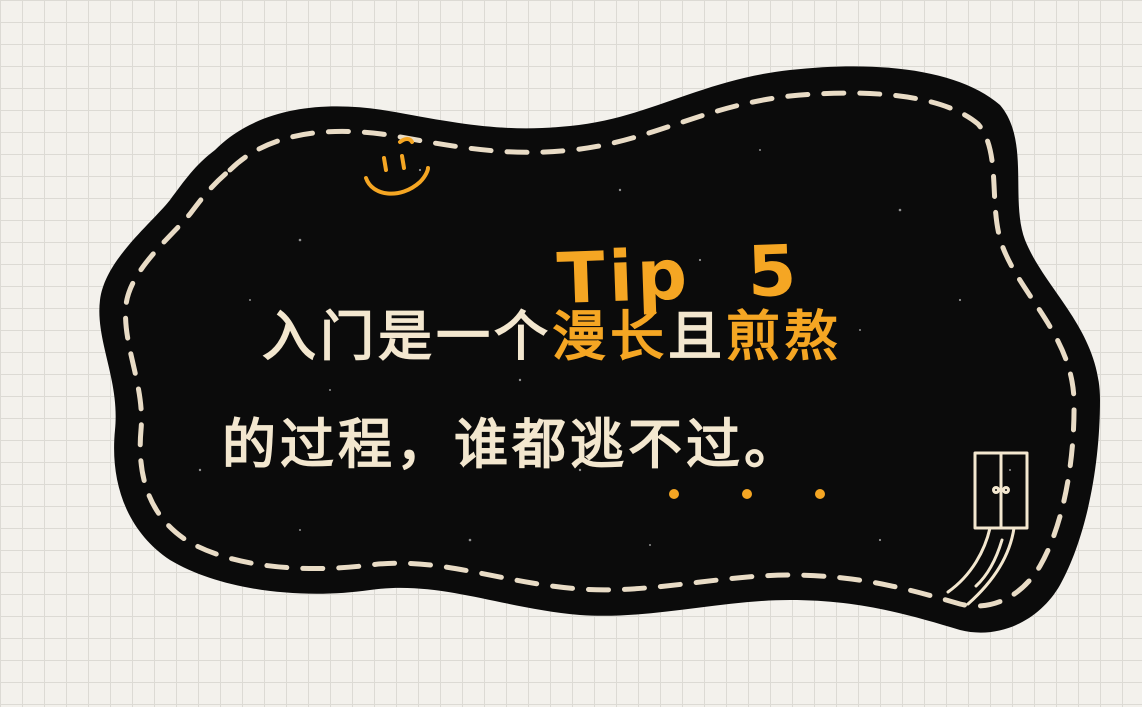 Image resolution: width=1142 pixels, height=707 pixels. Describe the element at coordinates (397, 166) in the screenshot. I see `smiley-icon` at that location.